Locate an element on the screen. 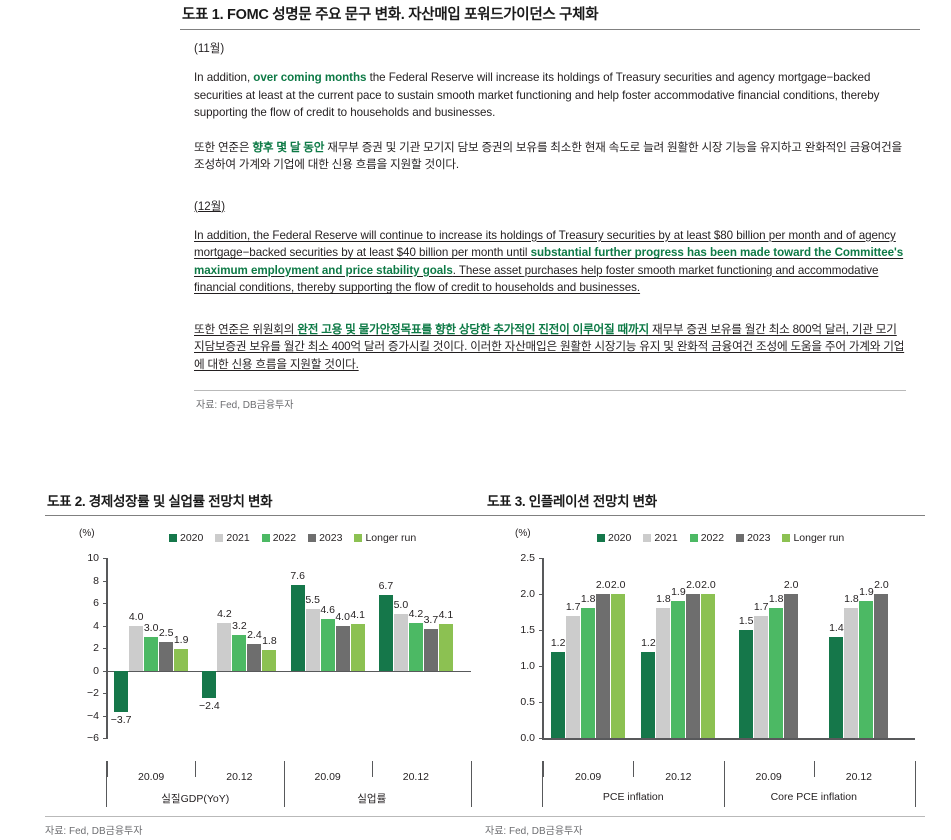 This screenshot has width=951, height=840. exhibit-2-source: 자료: Fed, DB금융투자 is located at coordinates (94, 831).